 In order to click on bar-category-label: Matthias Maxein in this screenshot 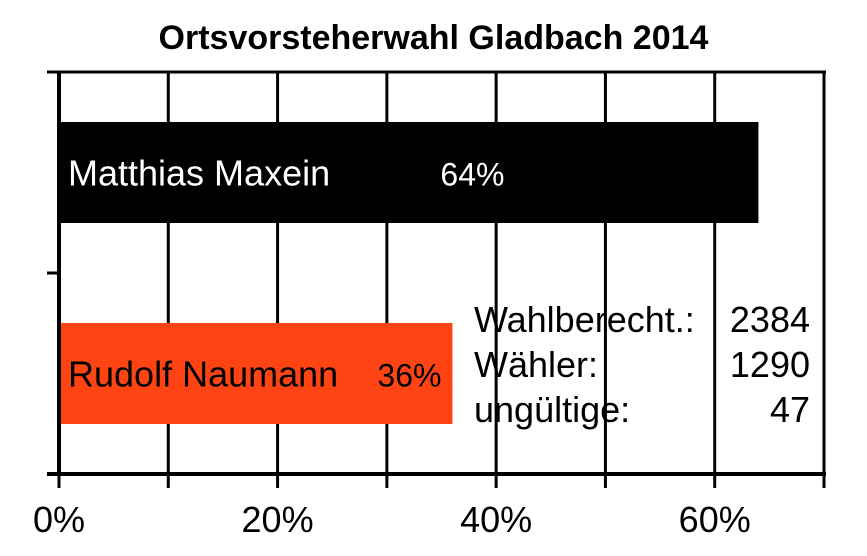, I will do `click(199, 173)`.